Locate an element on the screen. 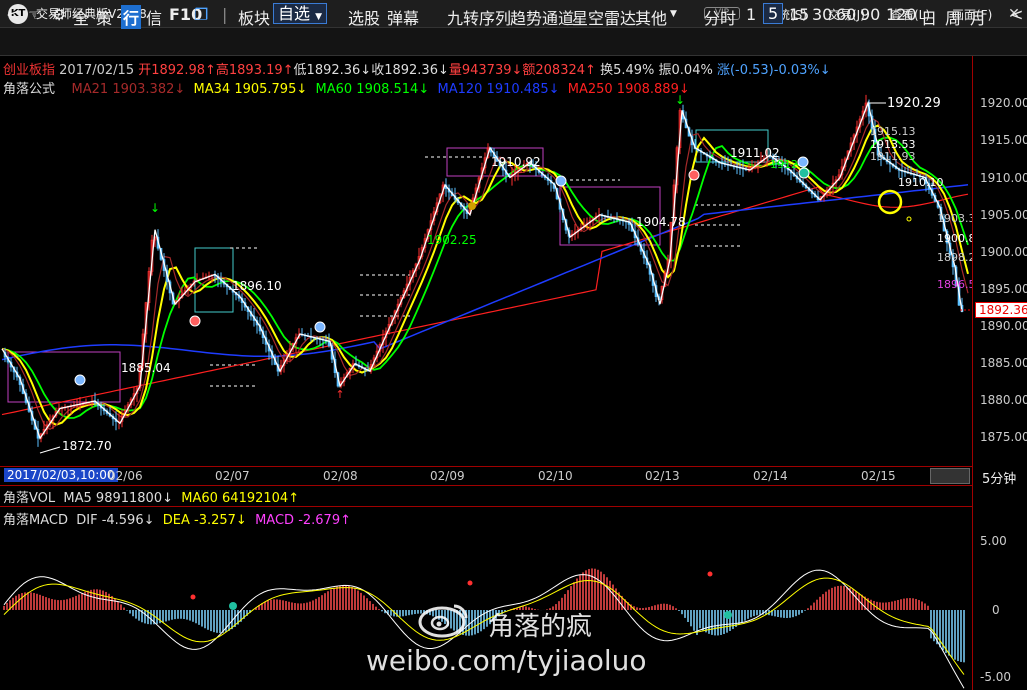  toolbar-hang: 行 is located at coordinates (131, 17).